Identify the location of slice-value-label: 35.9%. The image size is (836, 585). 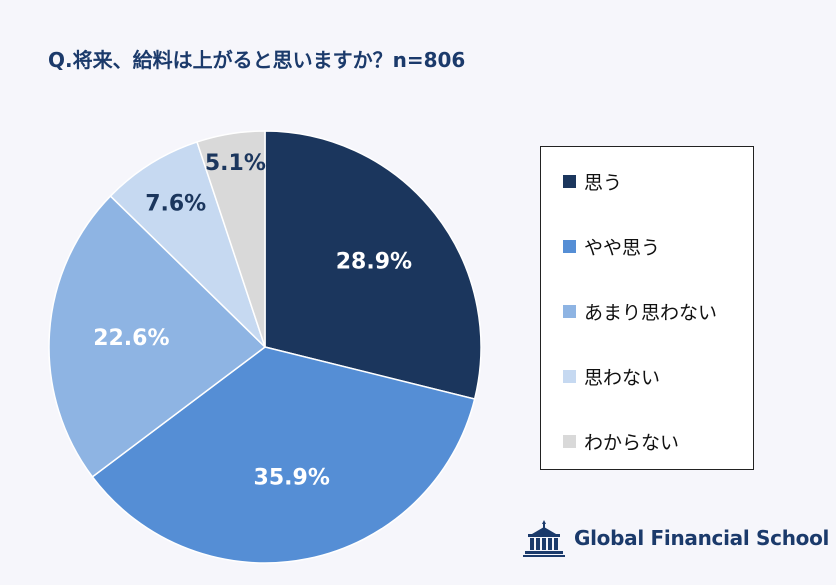
(292, 478).